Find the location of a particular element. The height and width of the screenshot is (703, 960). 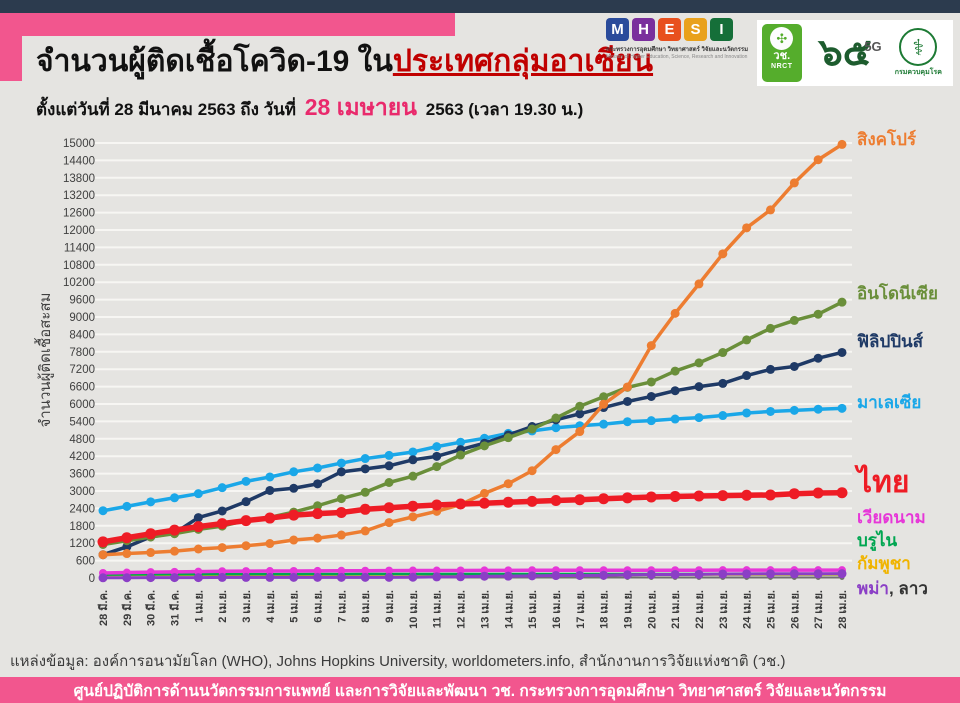

nrct-anniversary-5g-logo: ๖๕ 5G is located at coordinates (845, 53).